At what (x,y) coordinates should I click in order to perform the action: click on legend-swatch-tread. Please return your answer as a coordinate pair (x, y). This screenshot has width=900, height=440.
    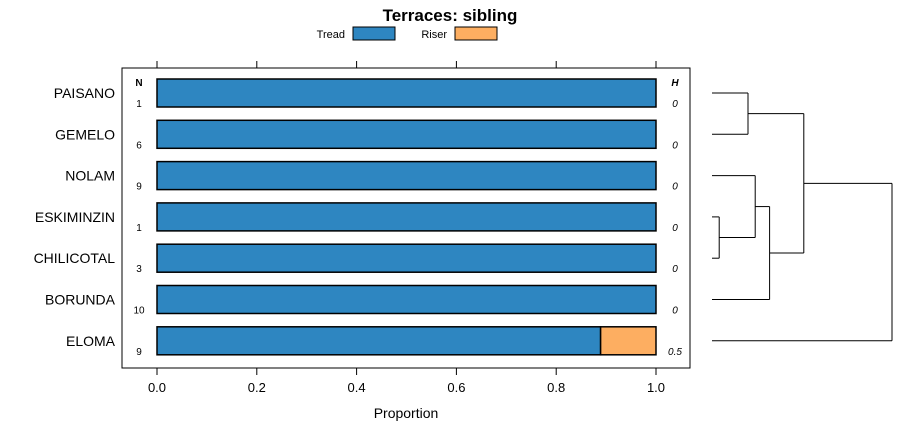
    Looking at the image, I should click on (374, 33).